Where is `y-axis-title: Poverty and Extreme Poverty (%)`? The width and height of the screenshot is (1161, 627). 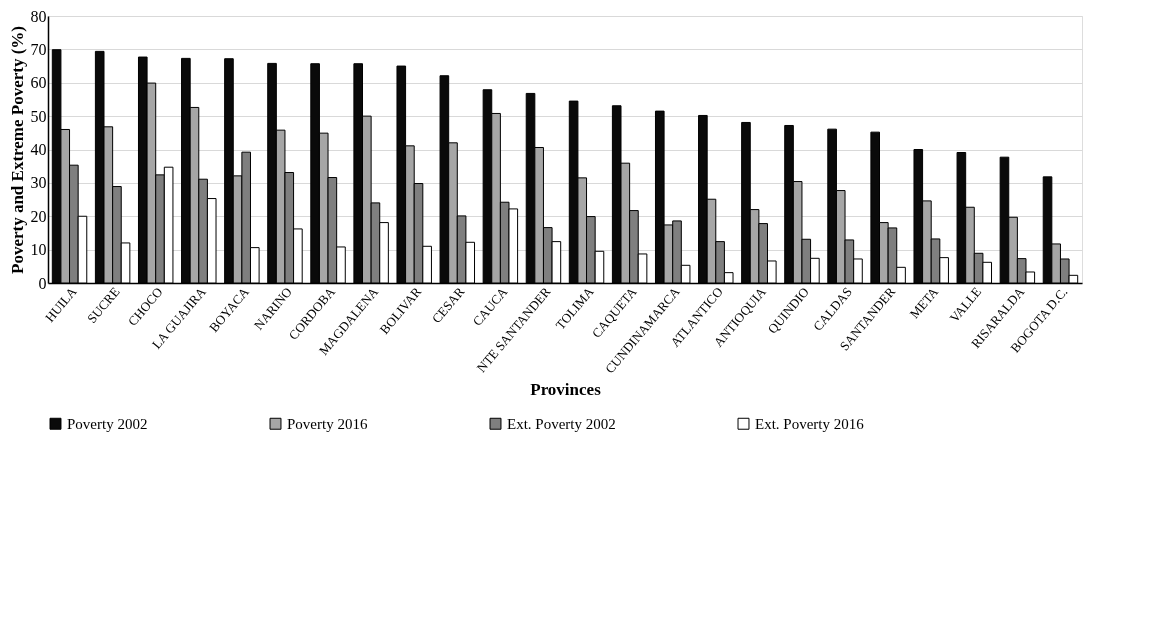
y-axis-title: Poverty and Extreme Poverty (%) is located at coordinates (17, 150).